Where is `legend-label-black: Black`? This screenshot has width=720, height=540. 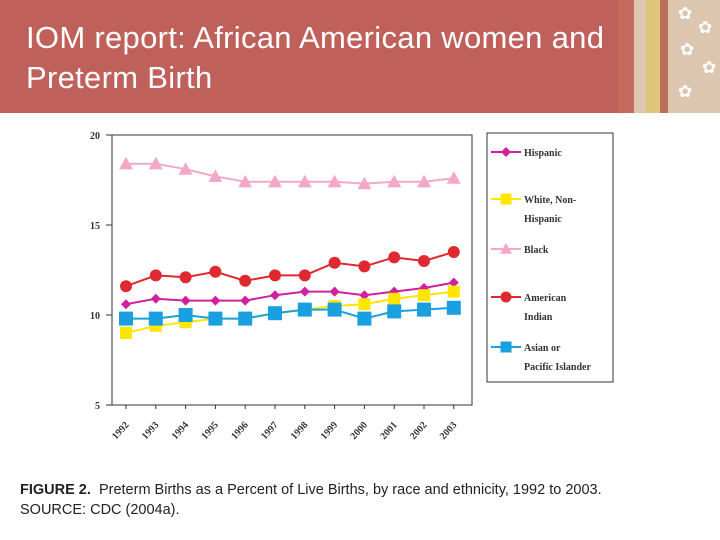 legend-label-black: Black is located at coordinates (536, 250).